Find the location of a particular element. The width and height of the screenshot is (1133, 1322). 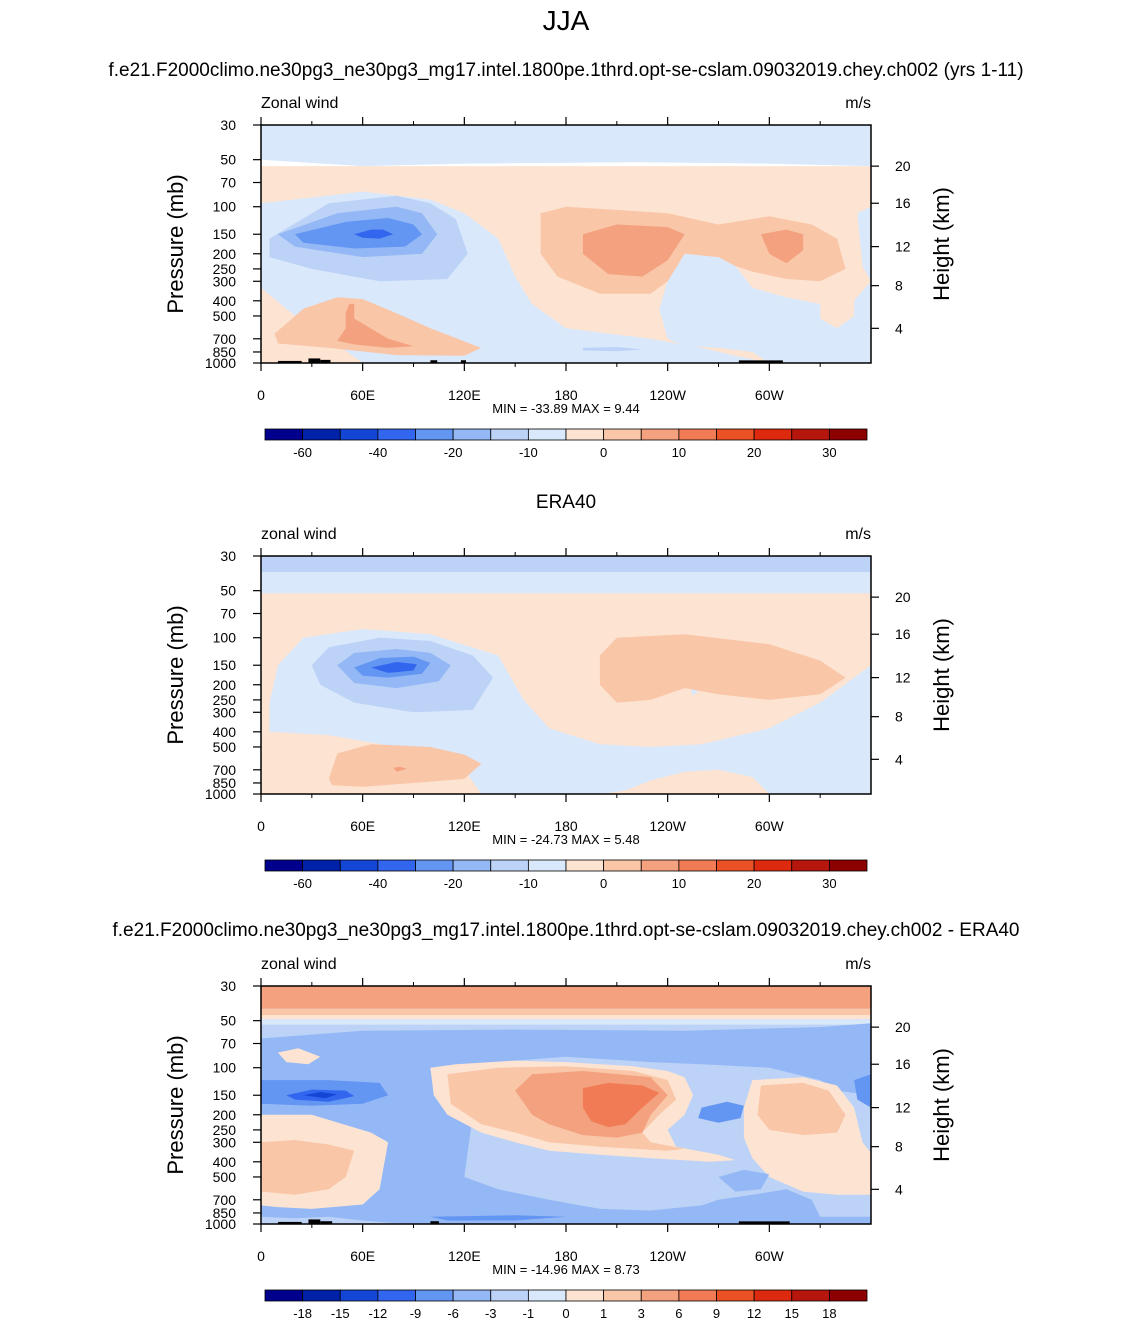

colorbar-label: 30 is located at coordinates (829, 452).